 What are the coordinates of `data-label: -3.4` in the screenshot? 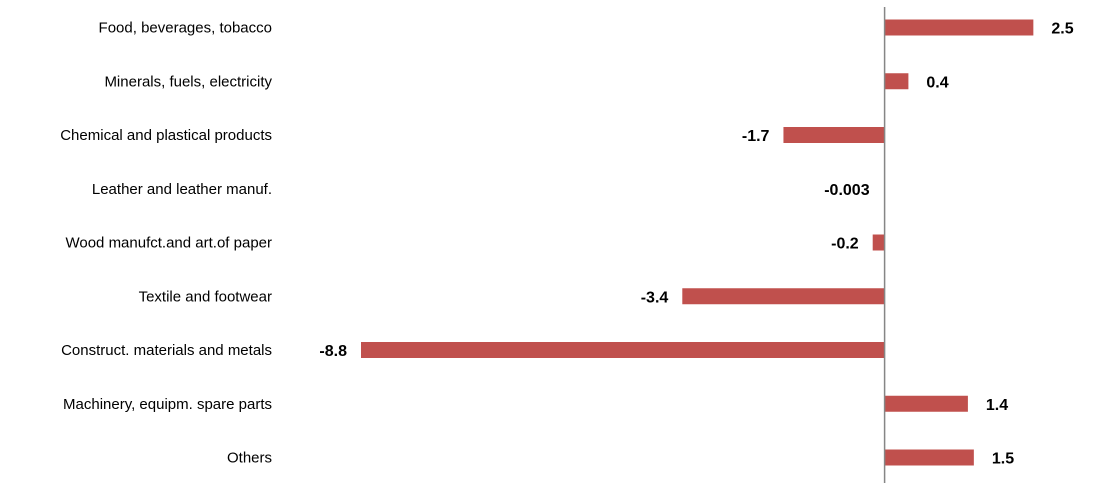 It's located at (655, 297).